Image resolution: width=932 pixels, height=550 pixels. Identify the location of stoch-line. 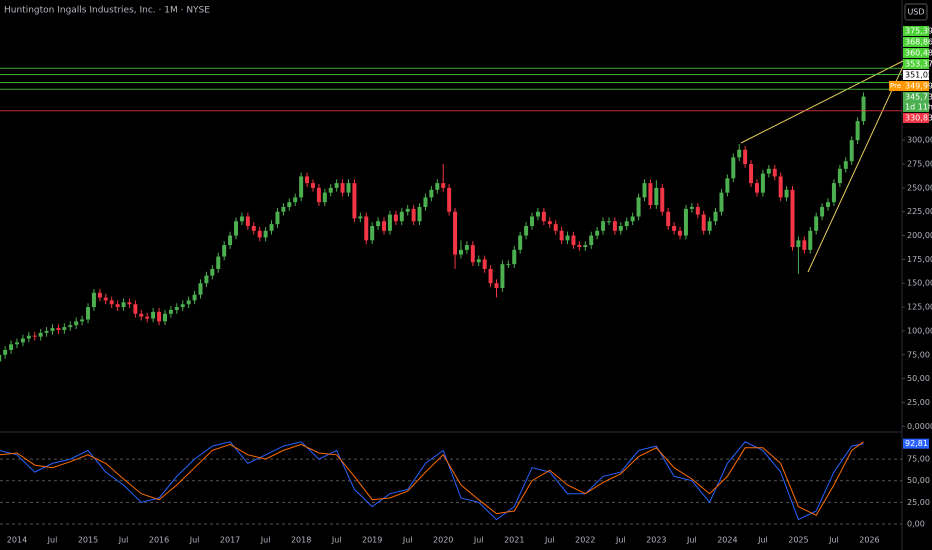
(432, 481).